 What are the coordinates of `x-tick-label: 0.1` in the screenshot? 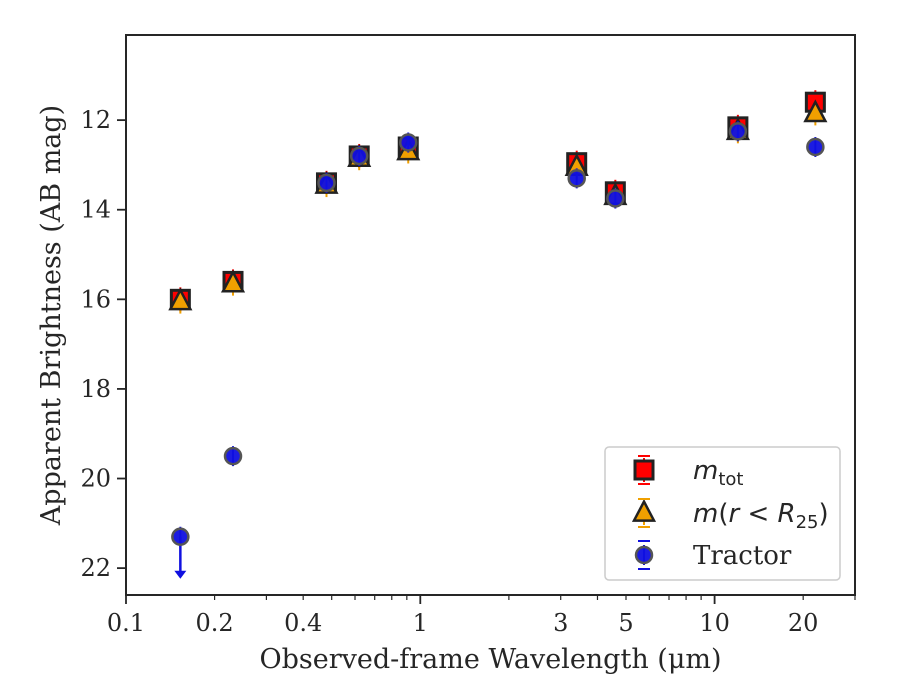 It's located at (126, 623).